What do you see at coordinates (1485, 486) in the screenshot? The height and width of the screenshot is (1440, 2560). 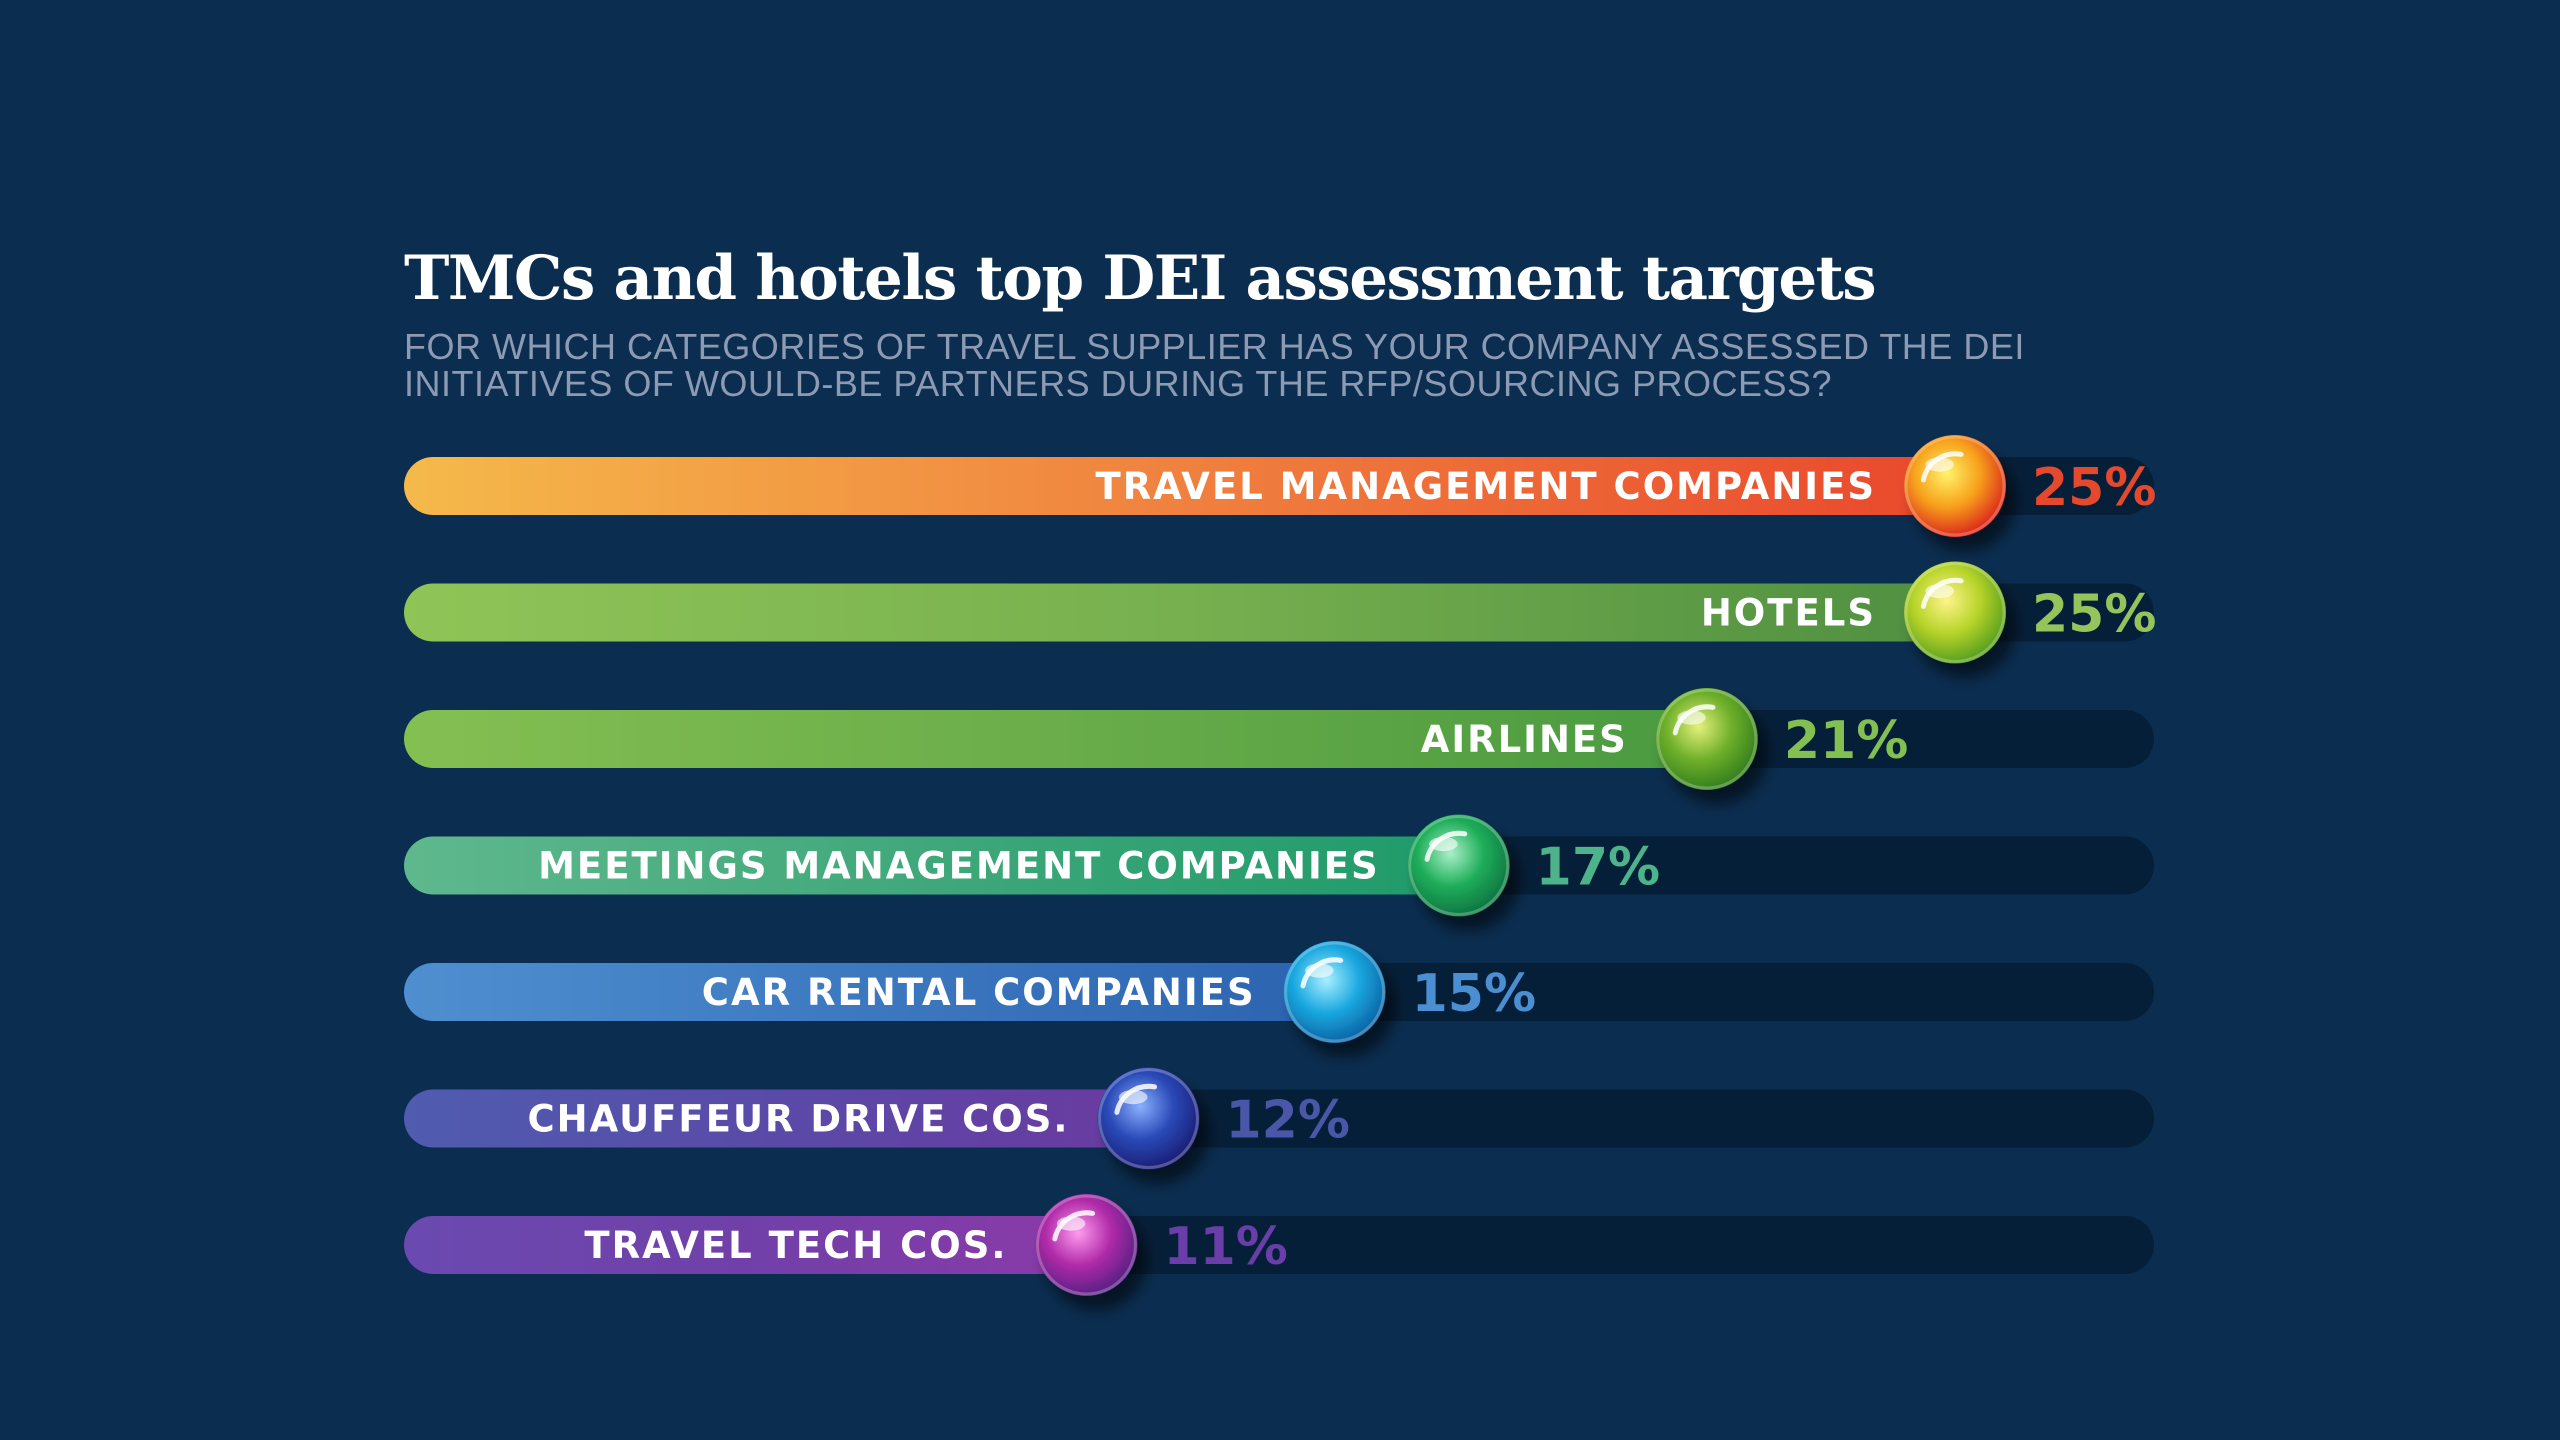 I see `bar-label: TRAVEL MANAGEMENT COMPANIES` at bounding box center [1485, 486].